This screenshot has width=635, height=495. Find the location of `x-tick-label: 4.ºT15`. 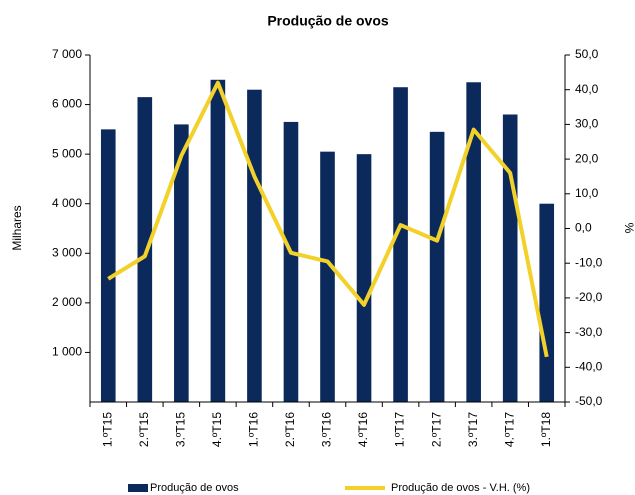

x-tick-label: 4.ºT15 is located at coordinates (217, 429).